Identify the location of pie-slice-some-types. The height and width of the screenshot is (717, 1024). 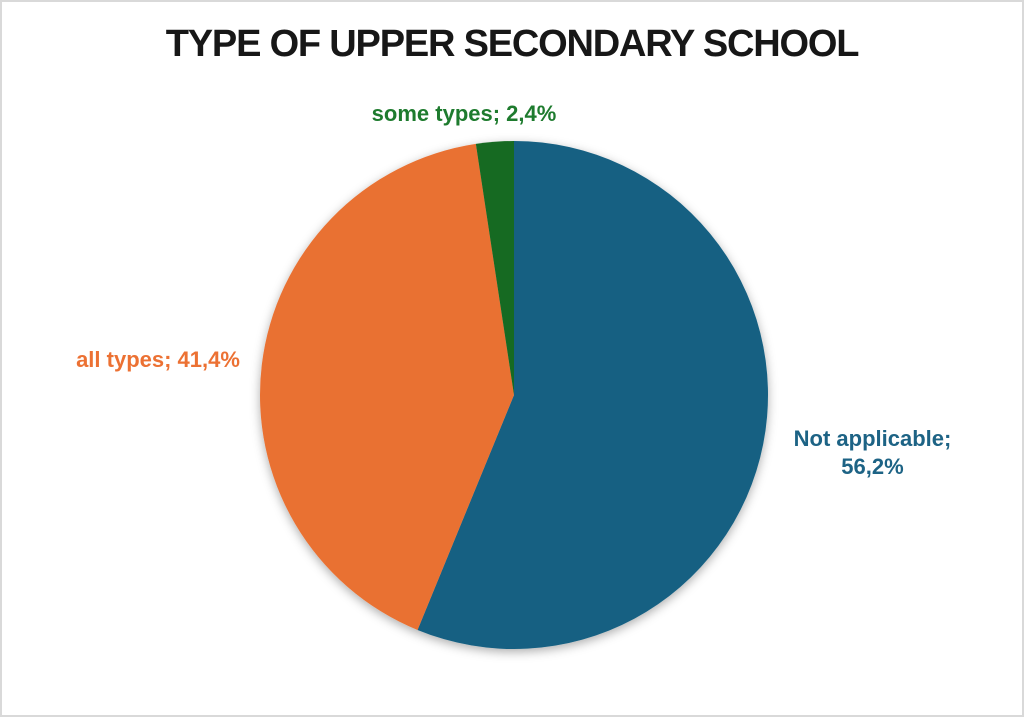
(494, 268).